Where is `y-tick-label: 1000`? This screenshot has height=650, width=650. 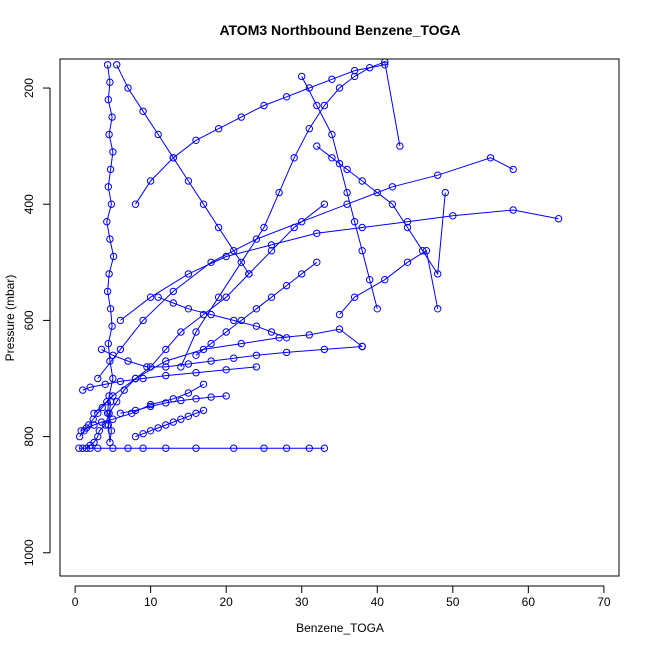
y-tick-label: 1000 is located at coordinates (29, 552).